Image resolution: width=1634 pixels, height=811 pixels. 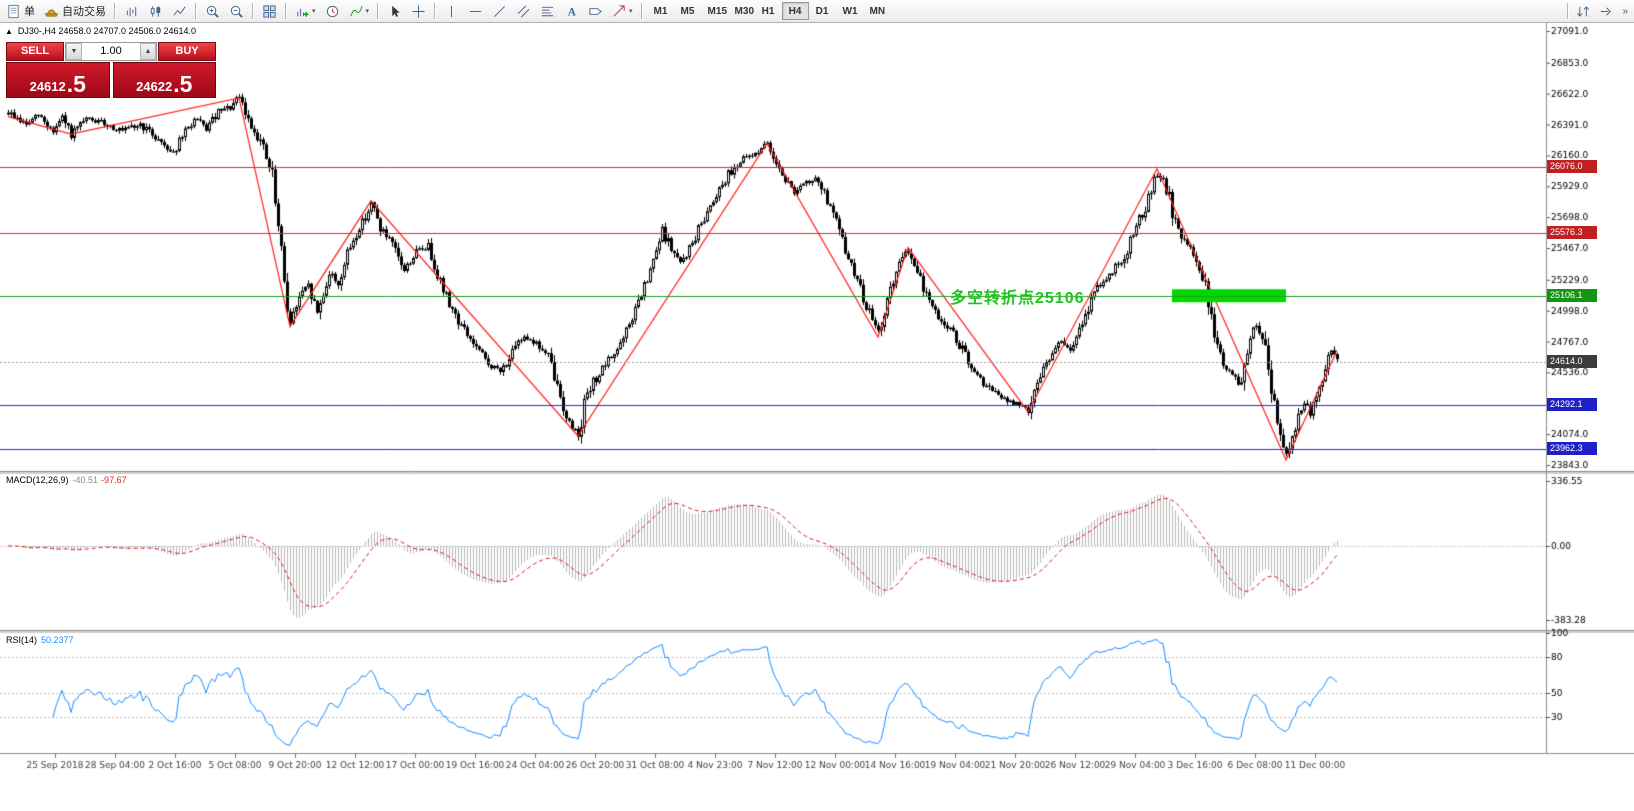 I want to click on volume-stepper: ▼ 1.00 ▲, so click(x=111, y=51).